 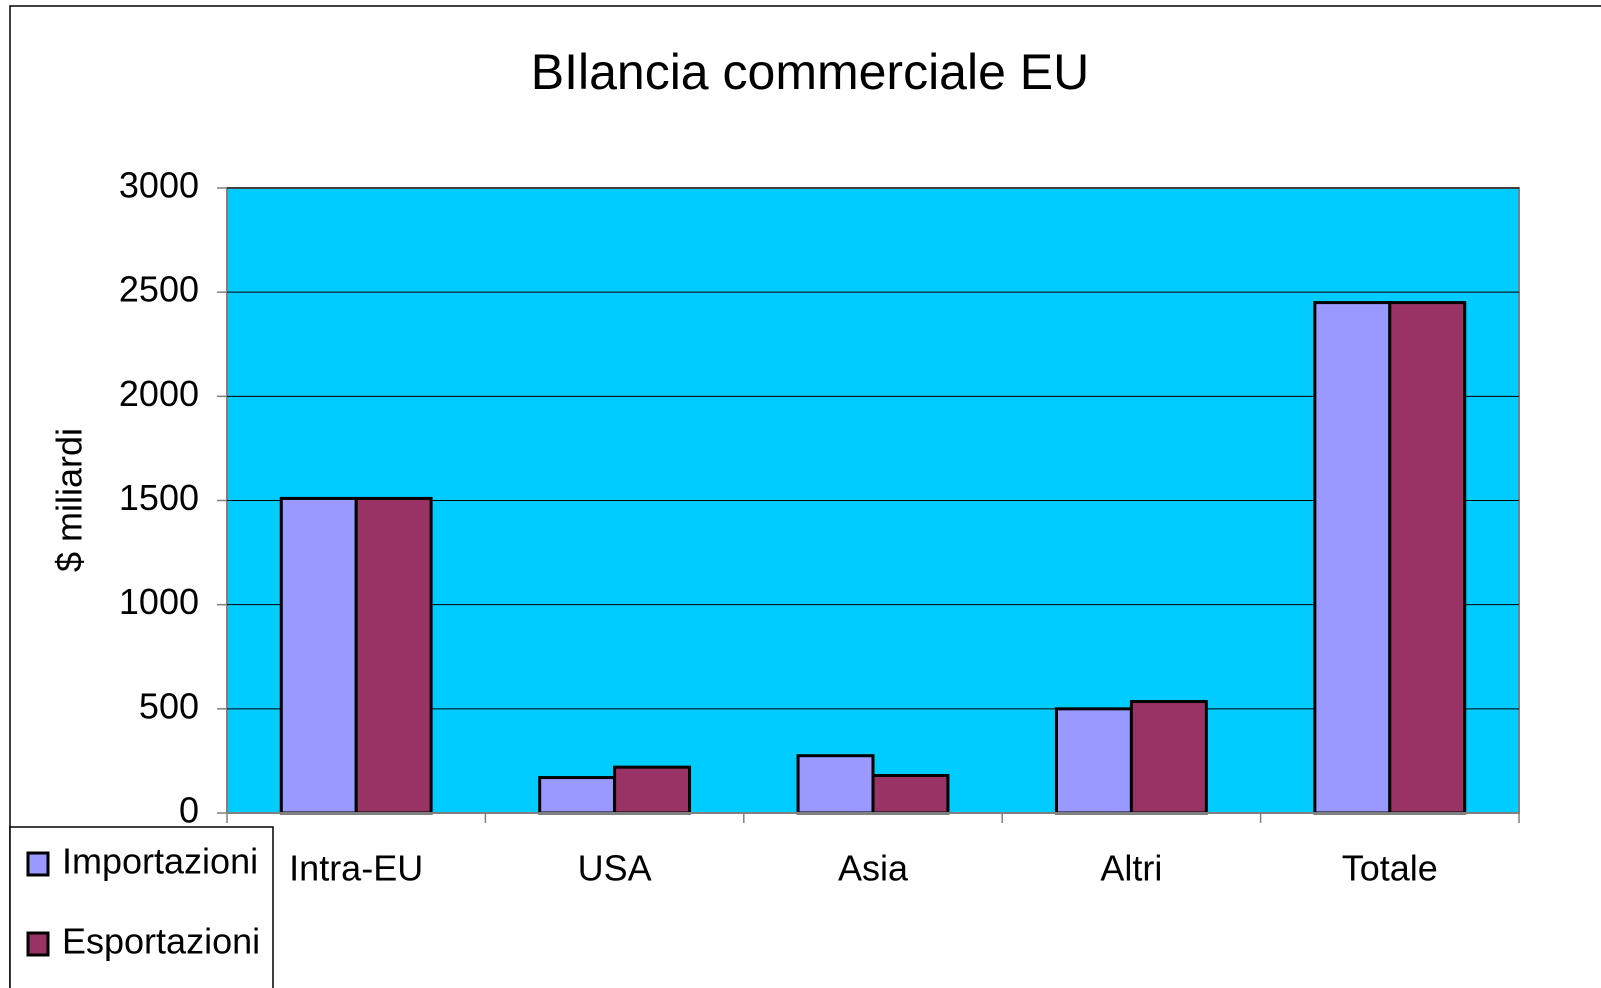 What do you see at coordinates (159, 393) in the screenshot?
I see `y-tick-label: 2000` at bounding box center [159, 393].